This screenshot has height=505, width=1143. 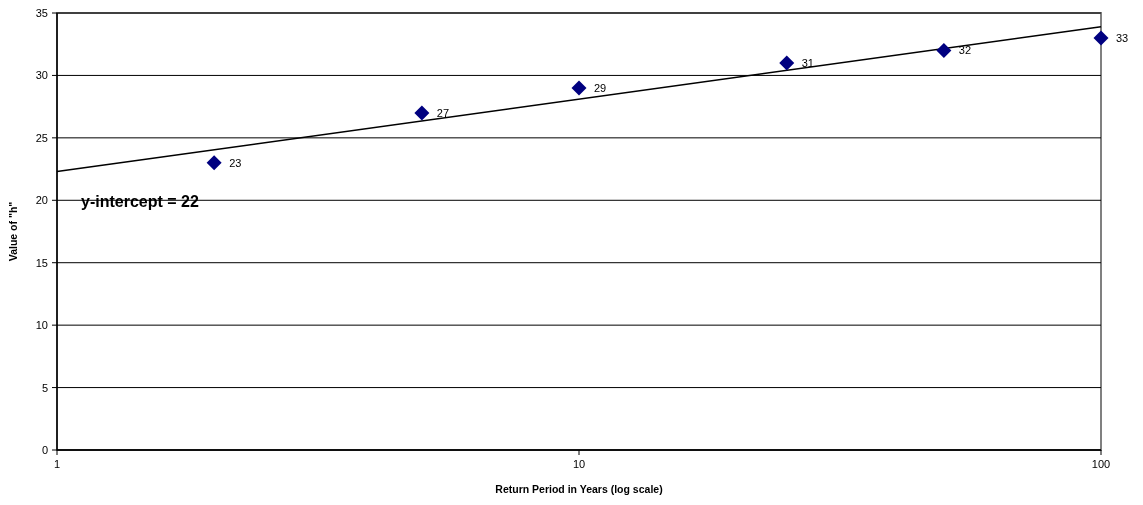 What do you see at coordinates (44, 450) in the screenshot?
I see `y-tick-label: 0` at bounding box center [44, 450].